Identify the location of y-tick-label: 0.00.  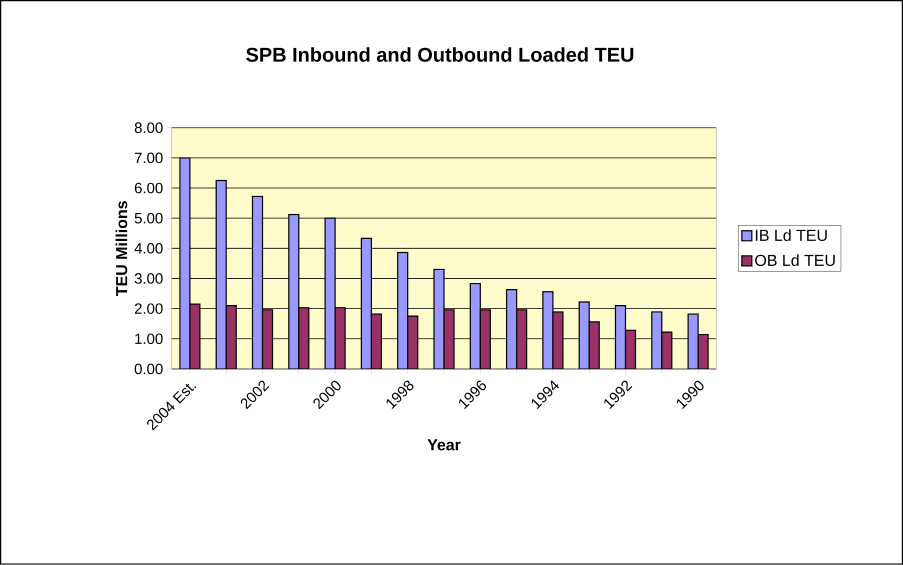
(148, 369).